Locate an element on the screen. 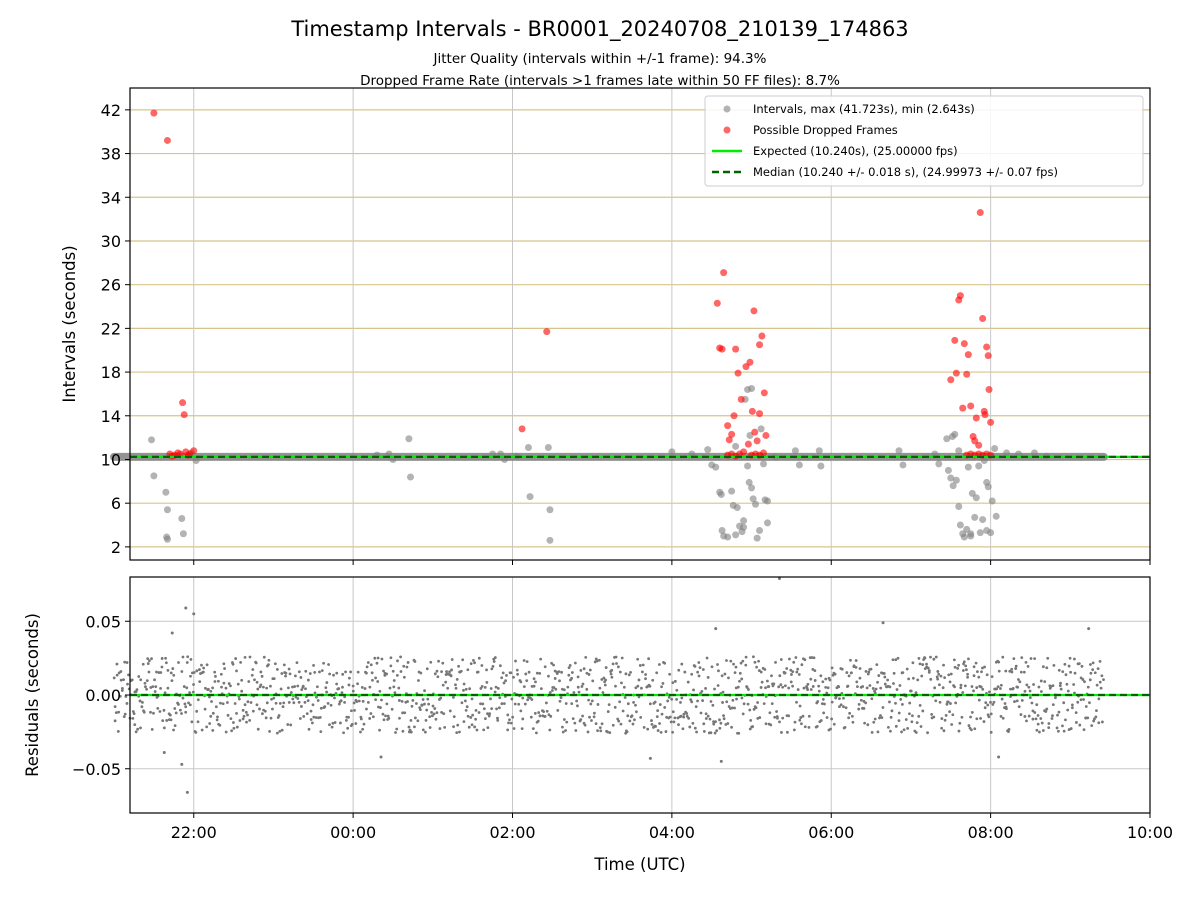 This screenshot has width=1200, height=900. legend-box is located at coordinates (924, 141).